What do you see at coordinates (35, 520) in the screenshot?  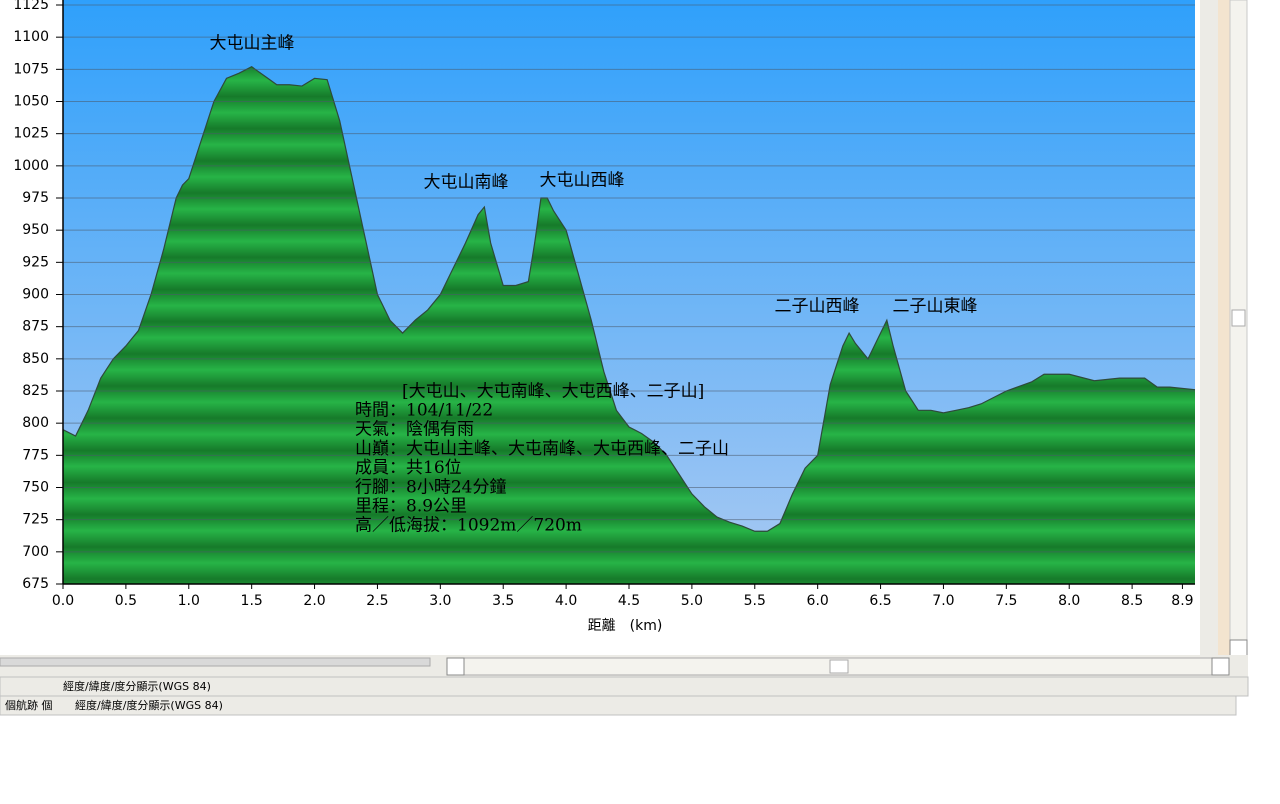 I see `y-tick-label: 725` at bounding box center [35, 520].